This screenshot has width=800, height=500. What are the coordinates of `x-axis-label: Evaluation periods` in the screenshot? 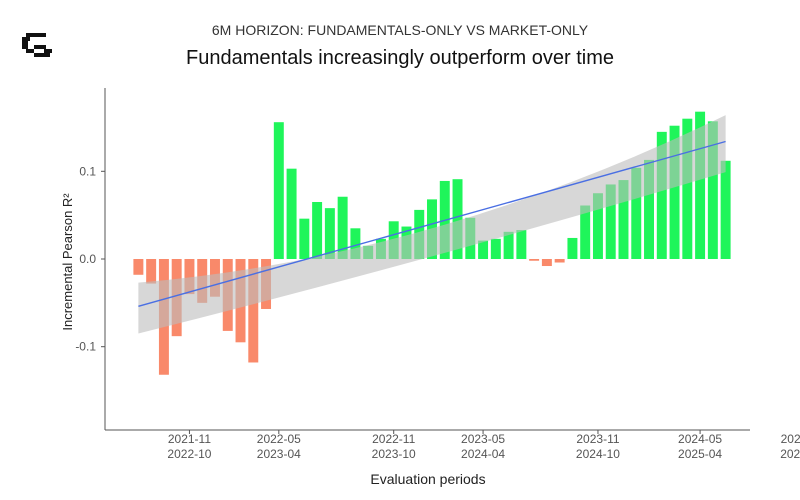 It's located at (427, 479).